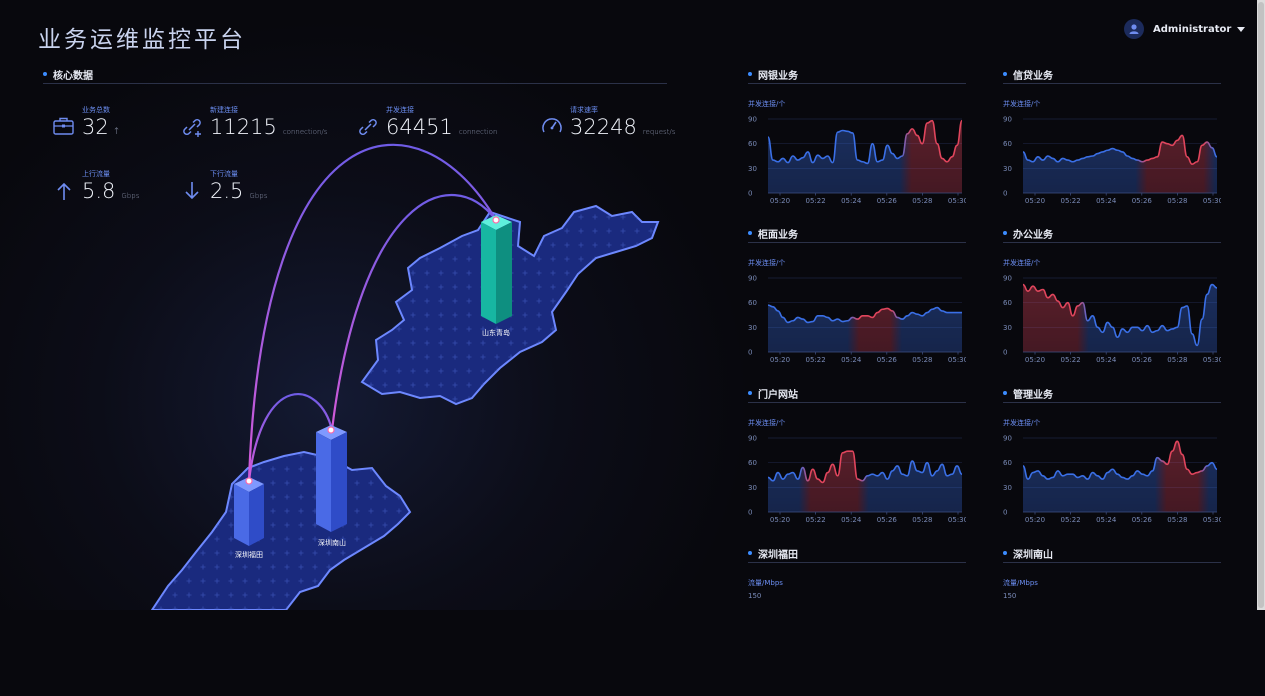 The height and width of the screenshot is (696, 1265). I want to click on vertical-scrollbar, so click(1261, 305).